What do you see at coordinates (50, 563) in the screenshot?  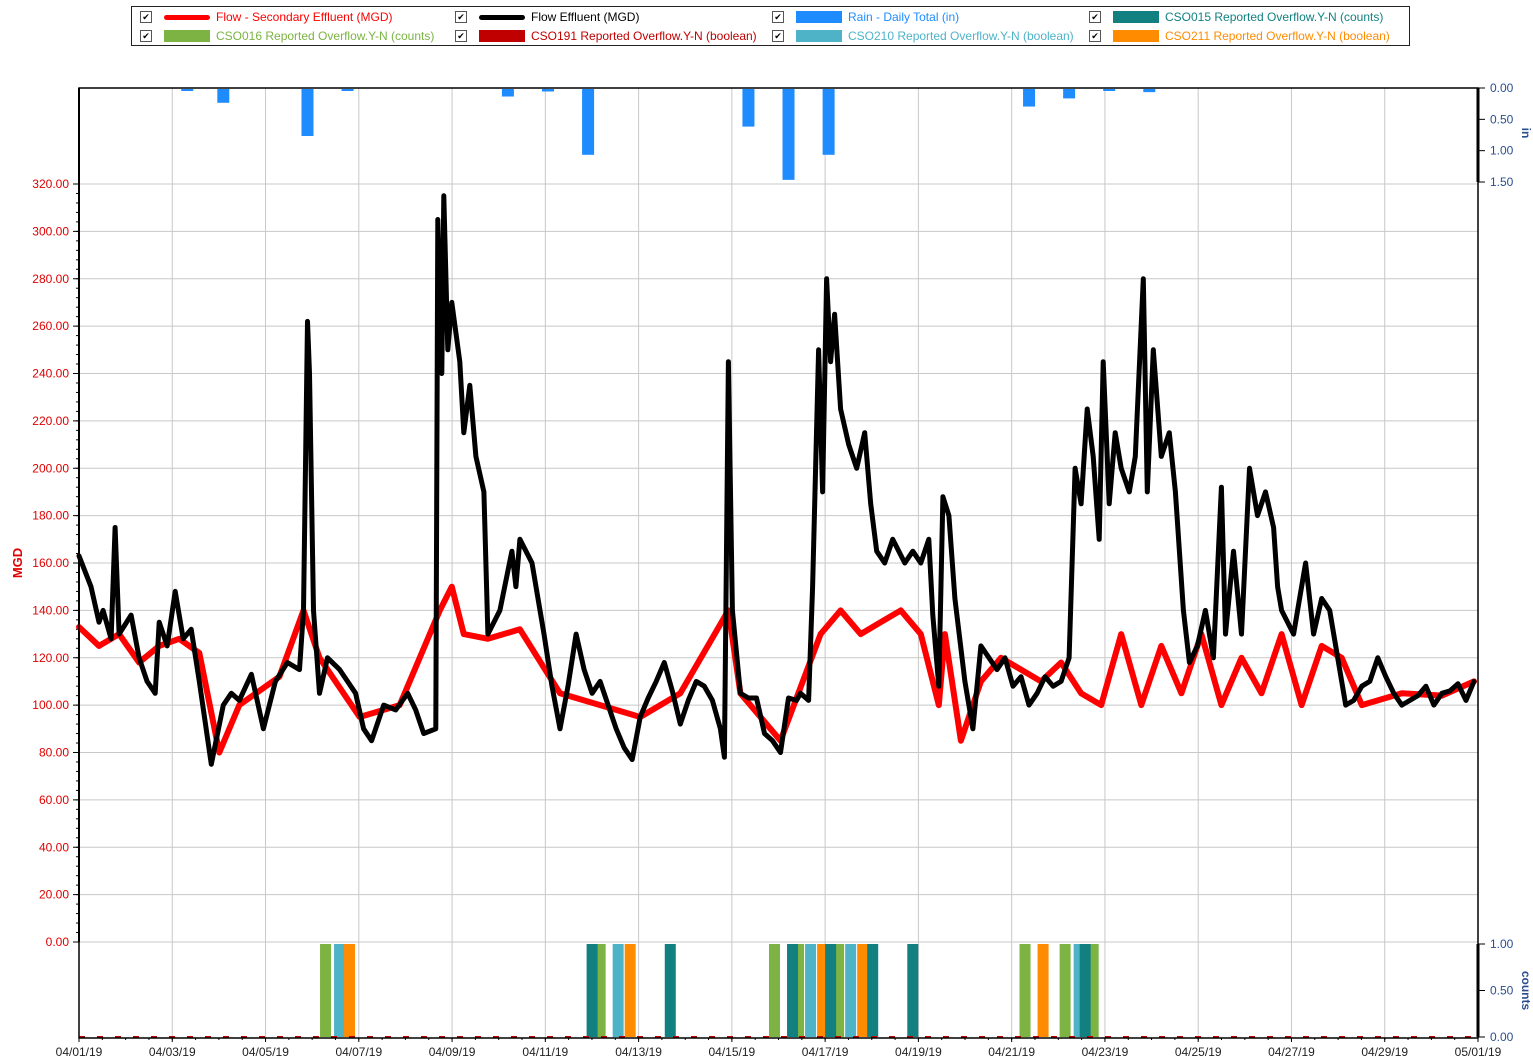 I see `y-tick-label: 160.00` at bounding box center [50, 563].